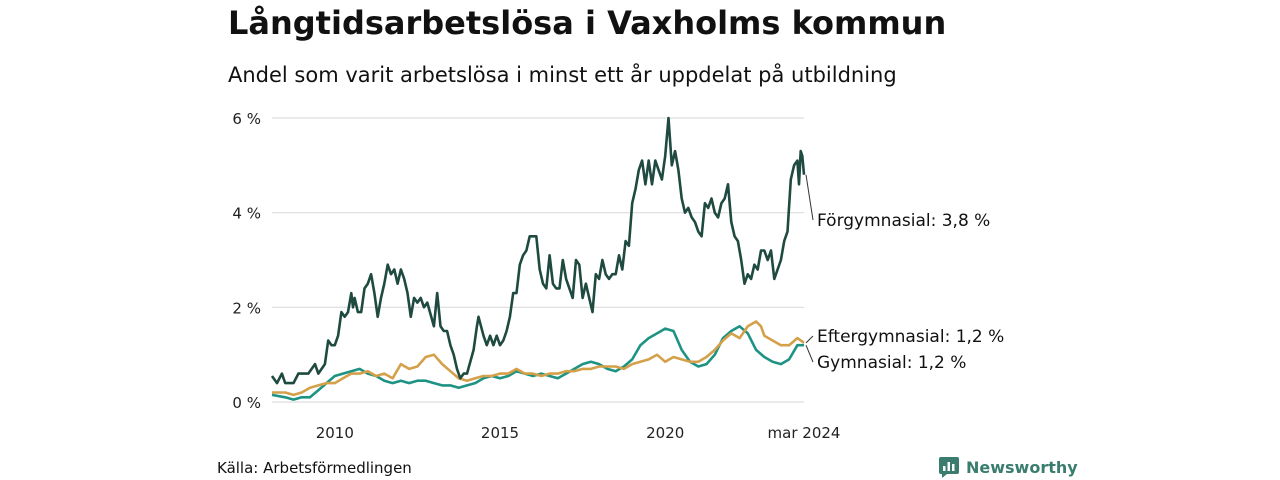 This screenshot has height=480, width=1280. What do you see at coordinates (246, 403) in the screenshot?
I see `y-tick-label: 0 %` at bounding box center [246, 403].